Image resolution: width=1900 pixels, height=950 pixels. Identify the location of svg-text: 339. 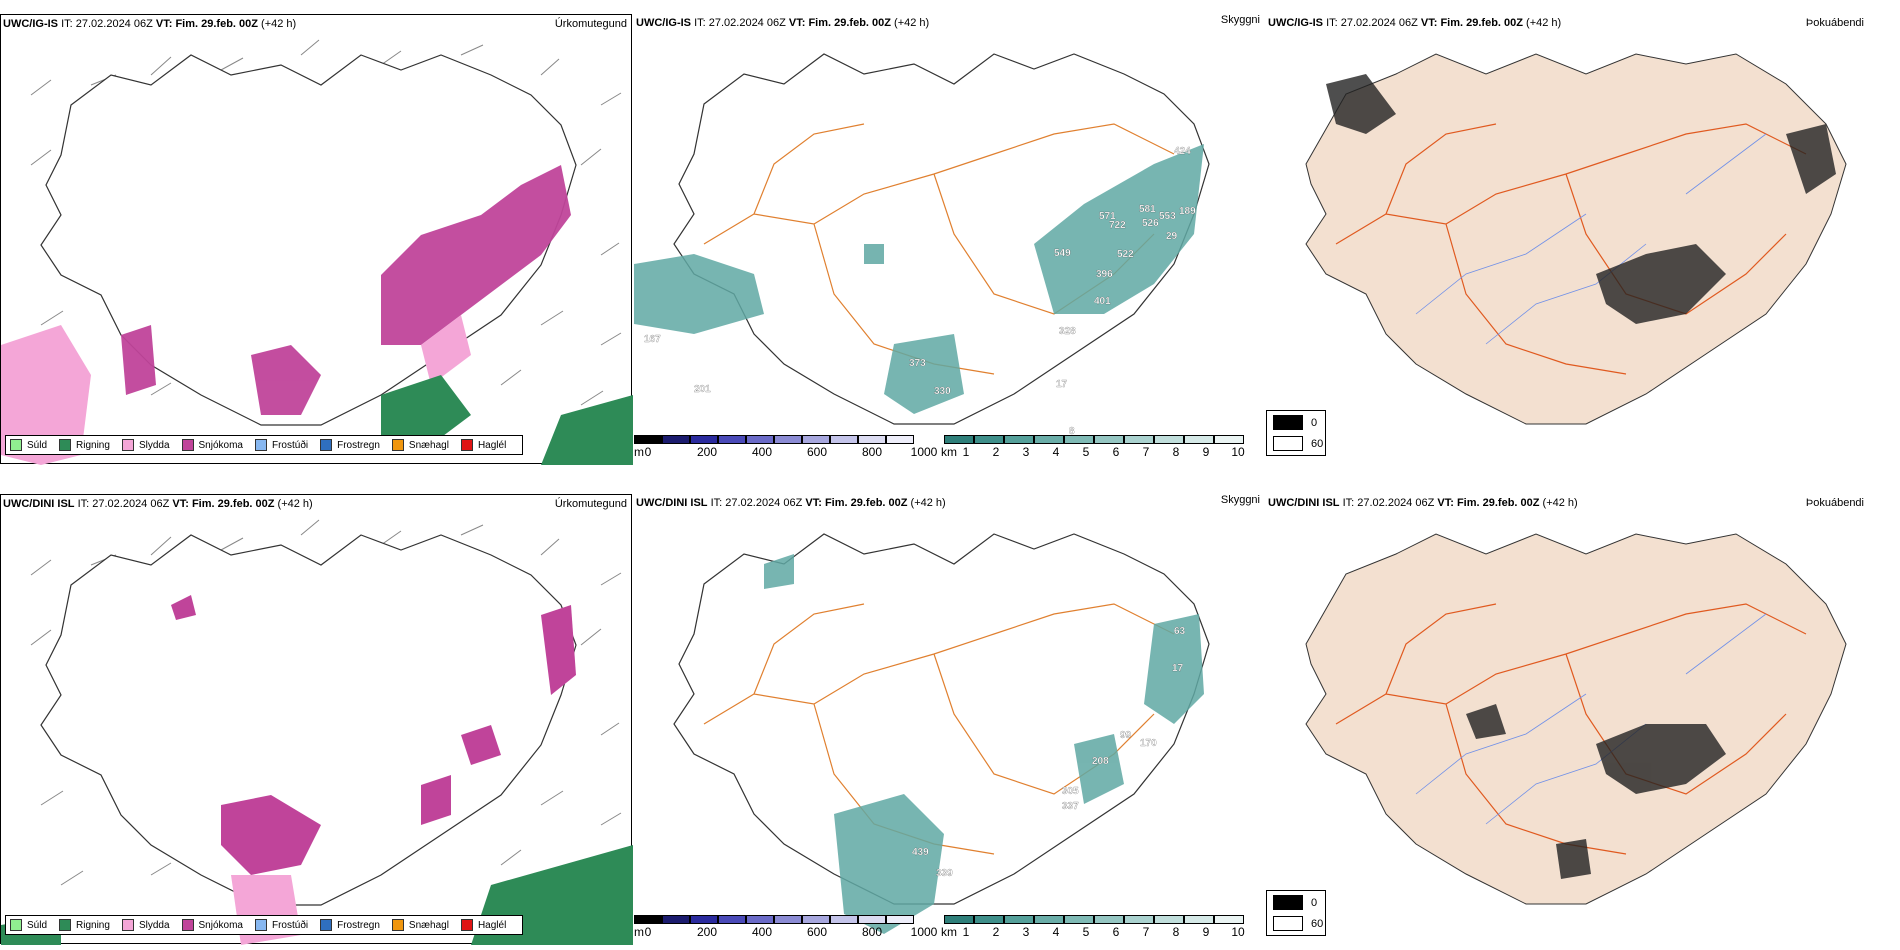
(944, 873).